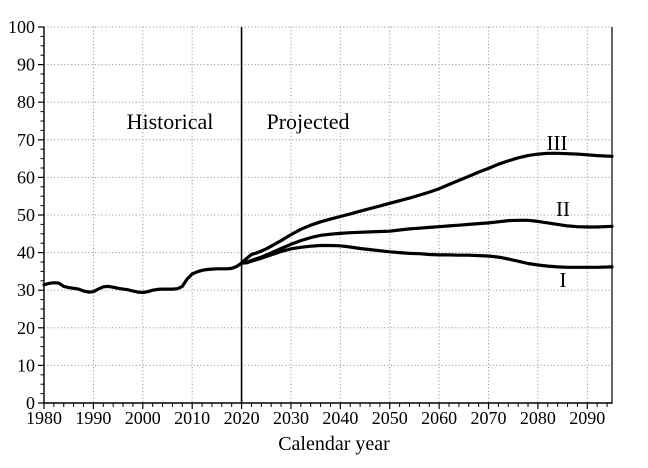  I want to click on x-tick-label: 2010, so click(192, 418).